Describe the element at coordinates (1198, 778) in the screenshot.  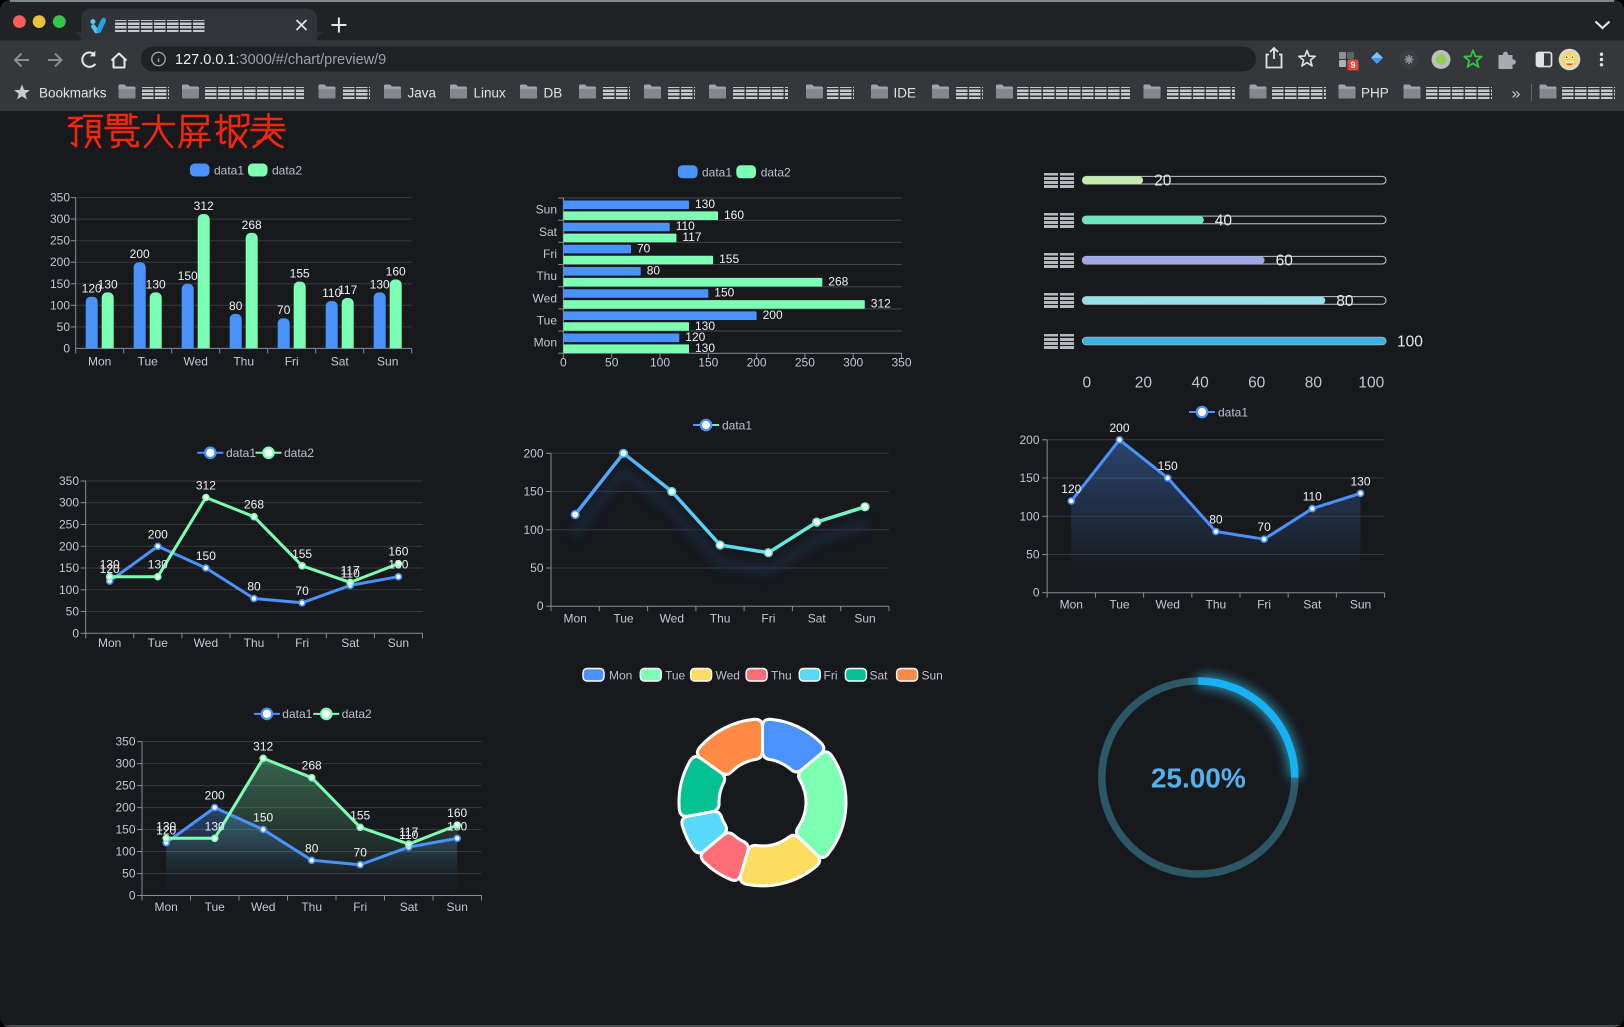
I see `svg-text: 25.00%` at that location.